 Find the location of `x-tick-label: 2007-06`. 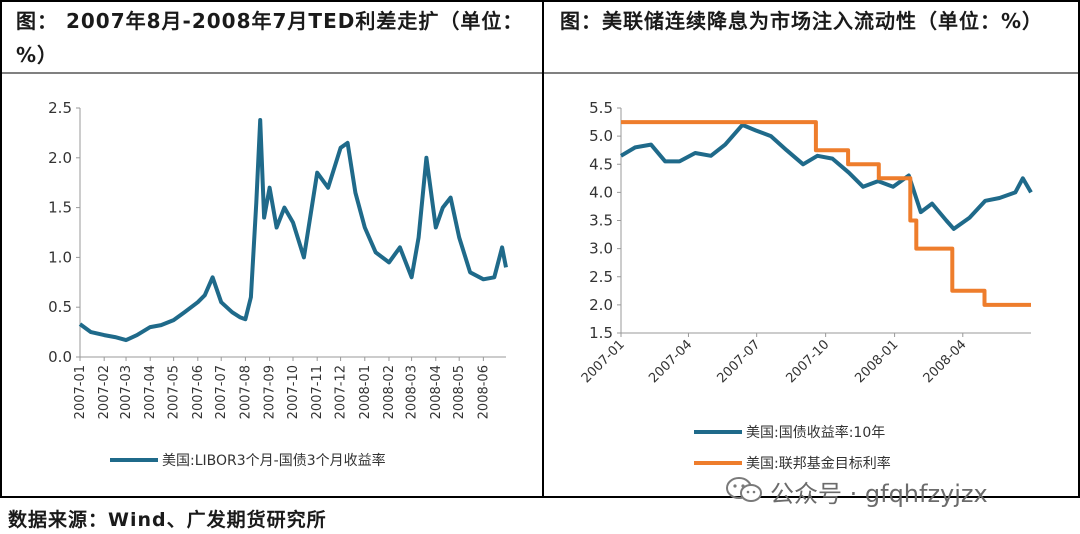

x-tick-label: 2007-06 is located at coordinates (198, 392).